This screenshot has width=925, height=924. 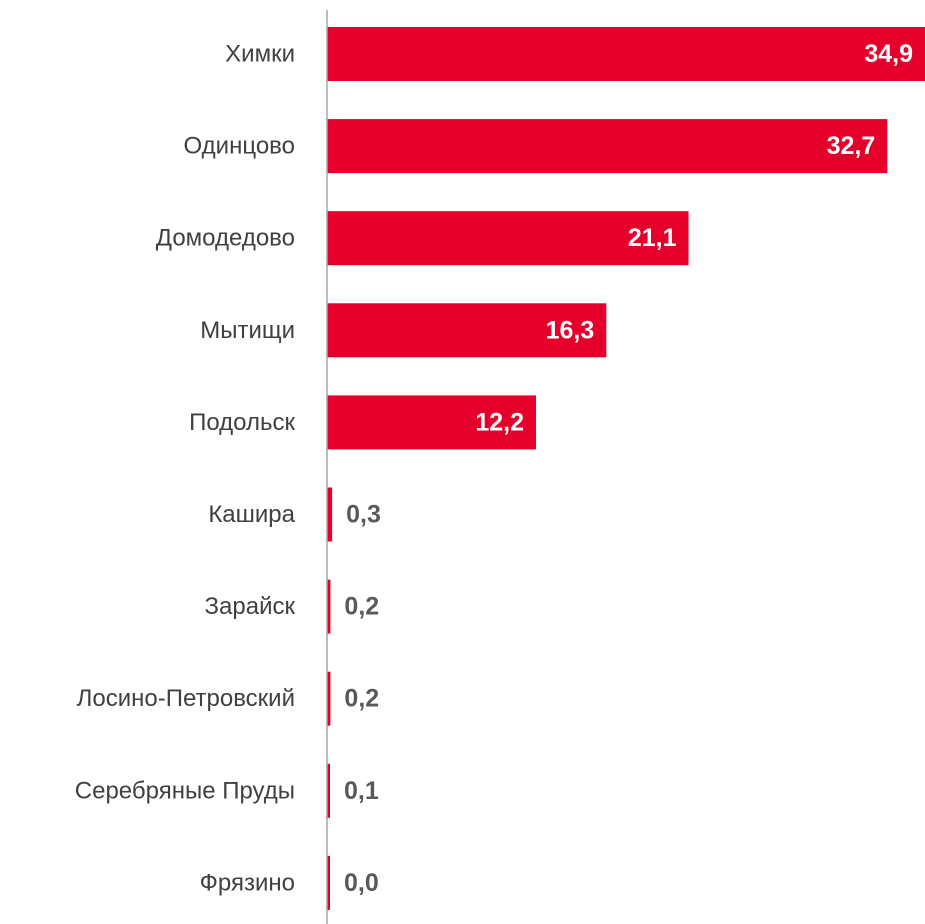 I want to click on bar-одинцово, so click(x=607, y=146).